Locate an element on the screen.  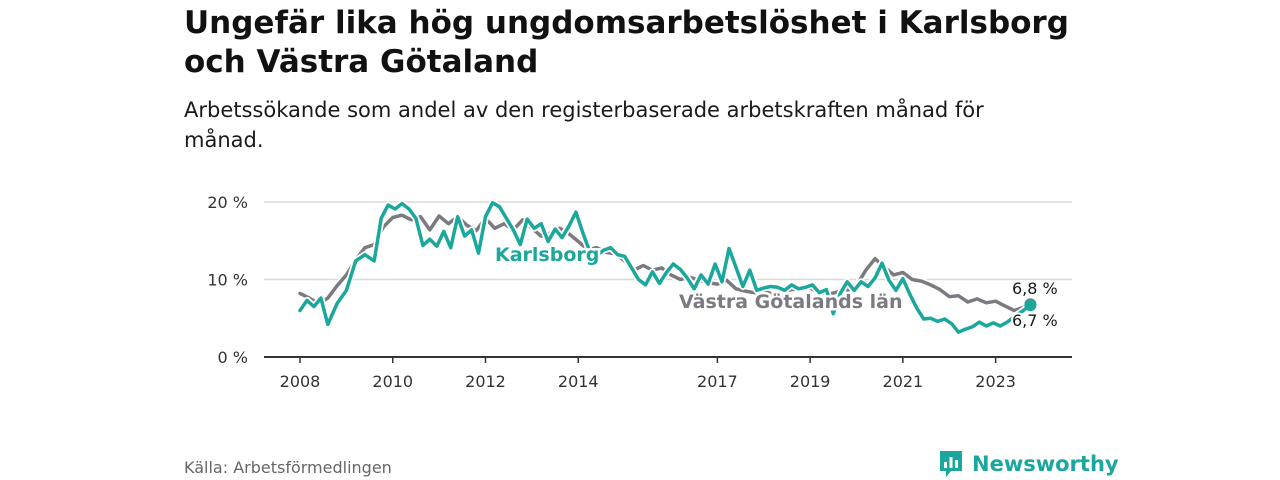
series-halo is located at coordinates (665, 262).